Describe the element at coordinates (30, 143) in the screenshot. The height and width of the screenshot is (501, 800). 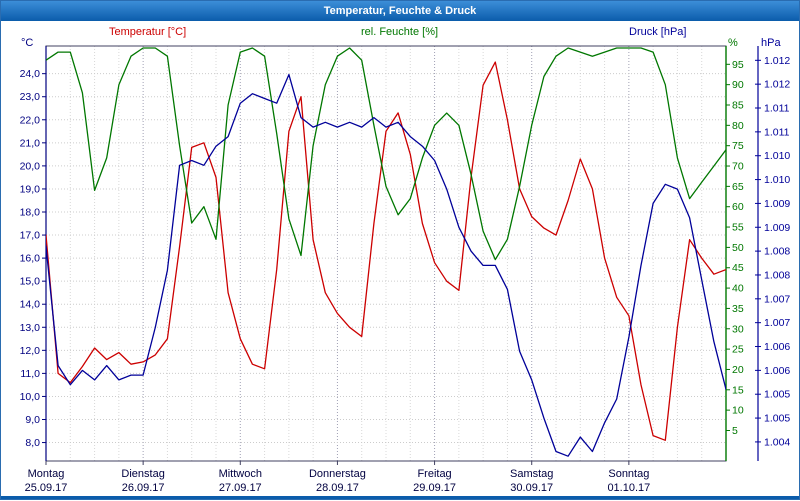
I see `svg-text: 21,0` at that location.